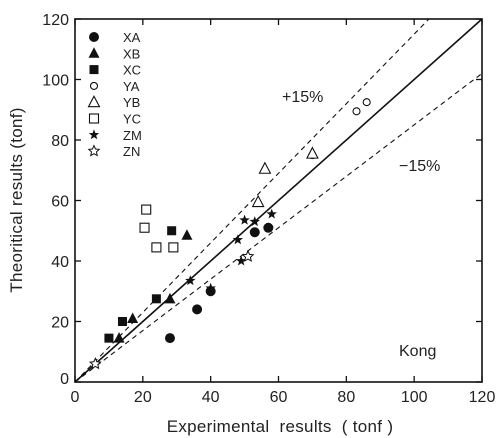 The height and width of the screenshot is (438, 498). I want to click on x-tick-label: 20, so click(143, 397).